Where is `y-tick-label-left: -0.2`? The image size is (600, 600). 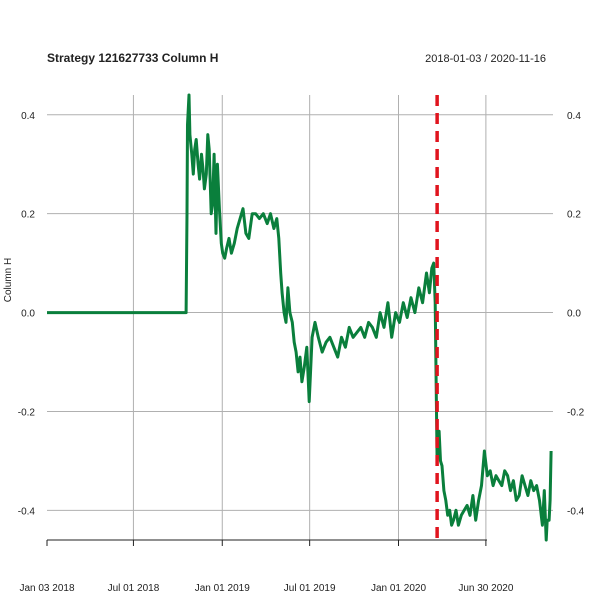
y-tick-label-left: -0.2 is located at coordinates (27, 412).